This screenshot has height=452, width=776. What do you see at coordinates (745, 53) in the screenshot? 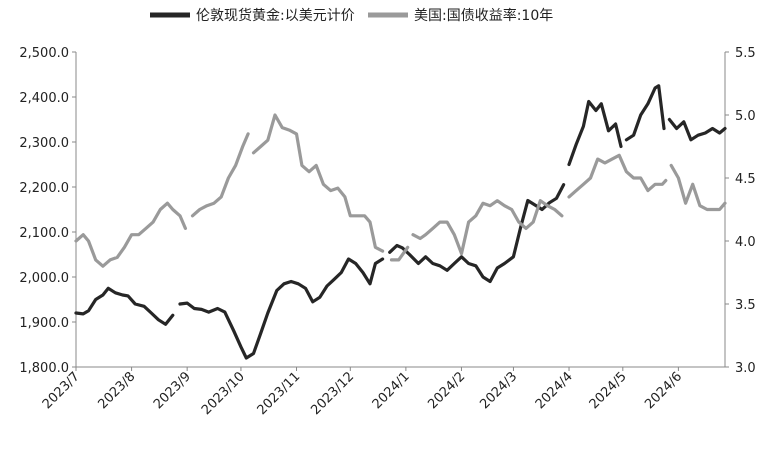
I see `right-tick-label: 5.5` at bounding box center [745, 53].